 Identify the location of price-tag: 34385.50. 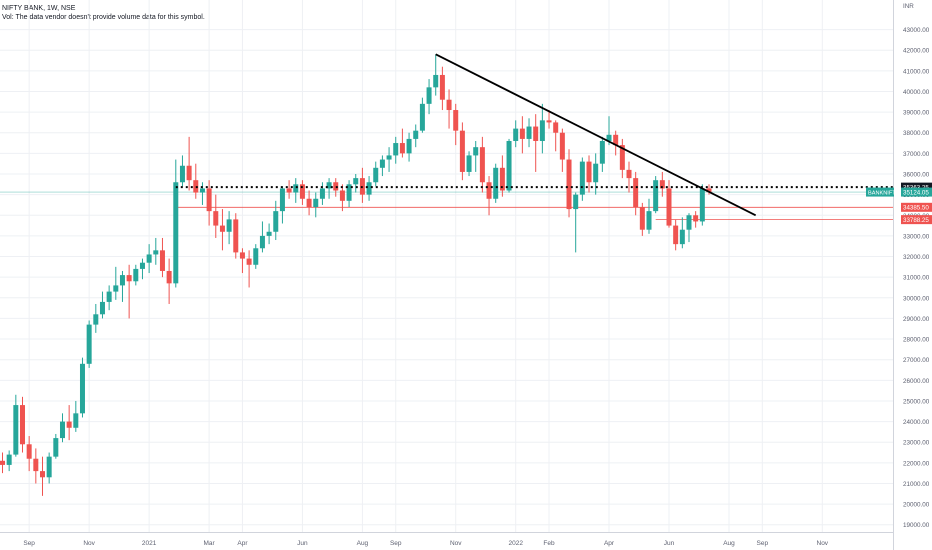
(916, 207).